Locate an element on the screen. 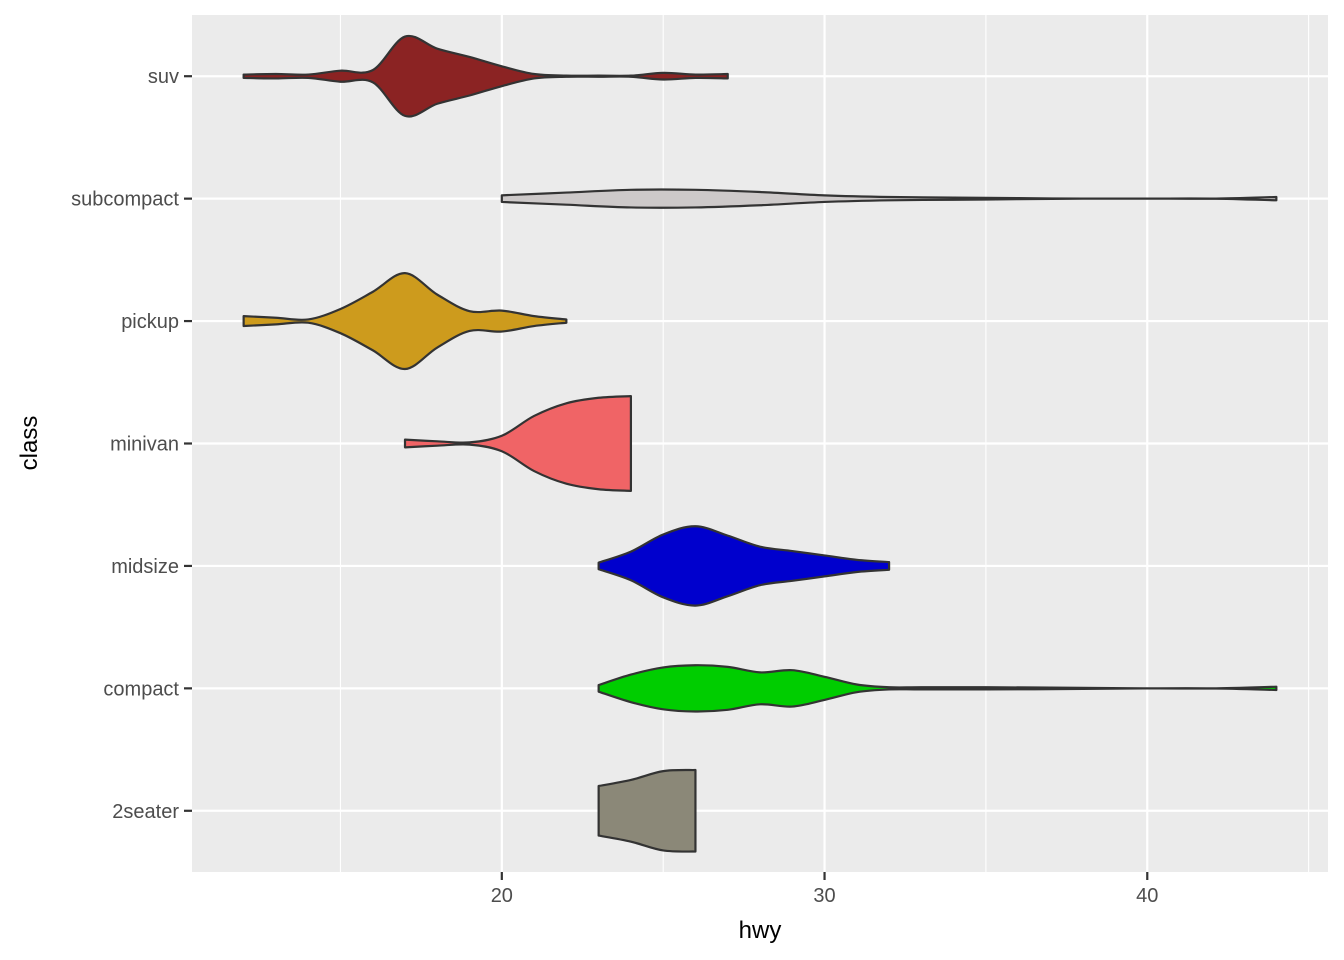 The width and height of the screenshot is (1344, 960). y-tick-label: subcompact is located at coordinates (125, 200).